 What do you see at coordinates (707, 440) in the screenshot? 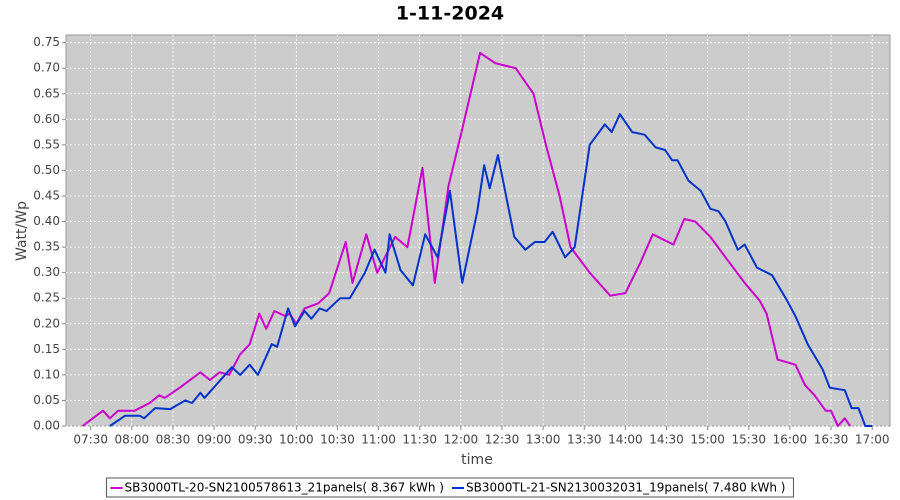
I see `x-tick-label: 15:00` at bounding box center [707, 440].